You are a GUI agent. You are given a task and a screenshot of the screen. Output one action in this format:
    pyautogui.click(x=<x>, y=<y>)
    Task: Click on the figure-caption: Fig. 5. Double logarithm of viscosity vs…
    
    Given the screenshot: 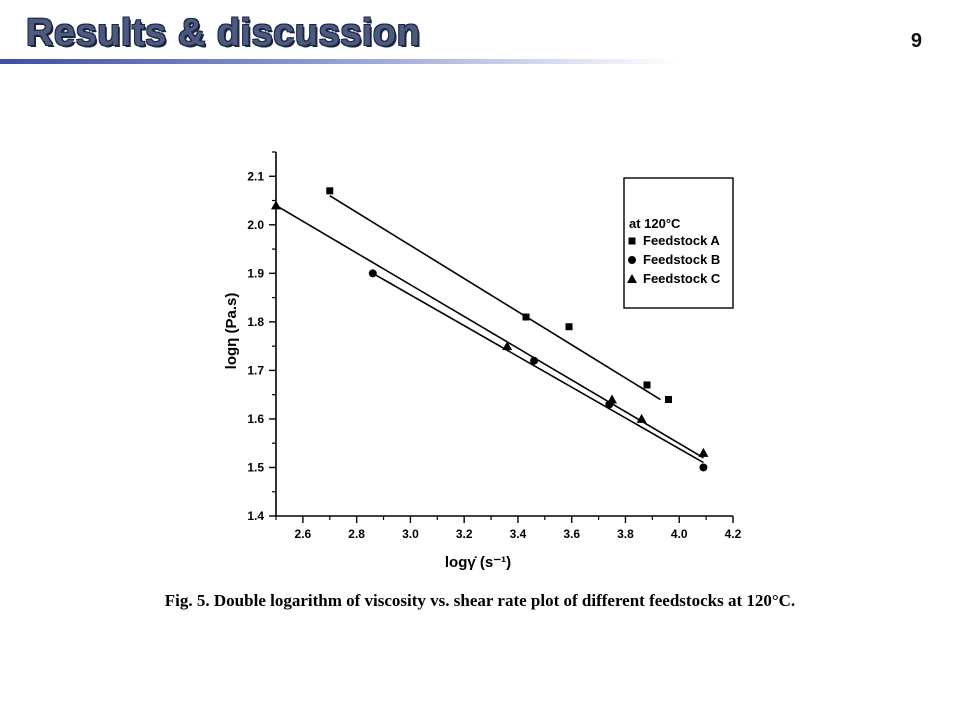 What is the action you would take?
    pyautogui.click(x=480, y=600)
    